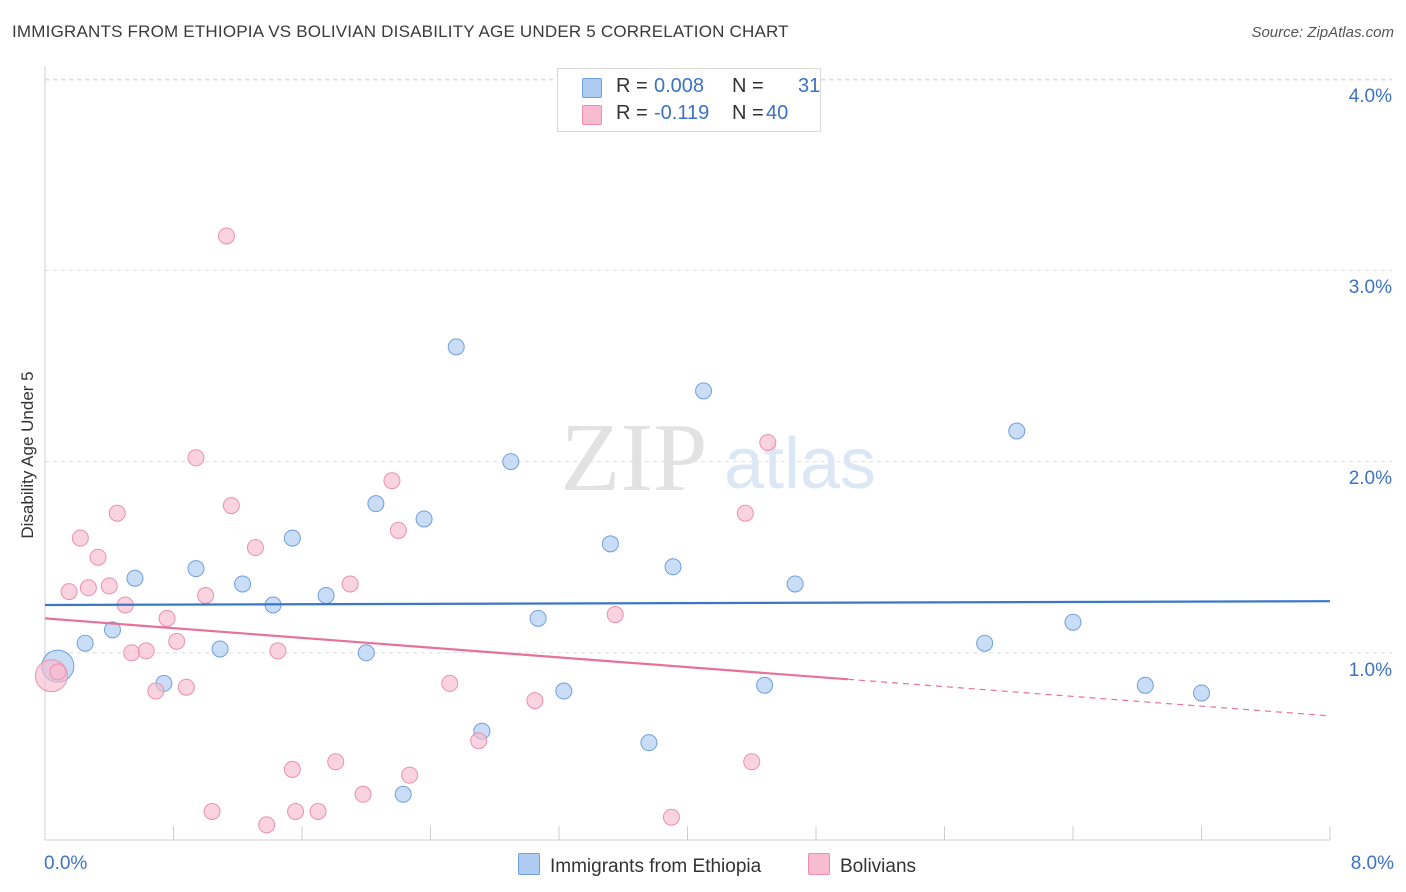 The width and height of the screenshot is (1406, 892). I want to click on source-label: Source: ZipAtlas.com, so click(1322, 32).